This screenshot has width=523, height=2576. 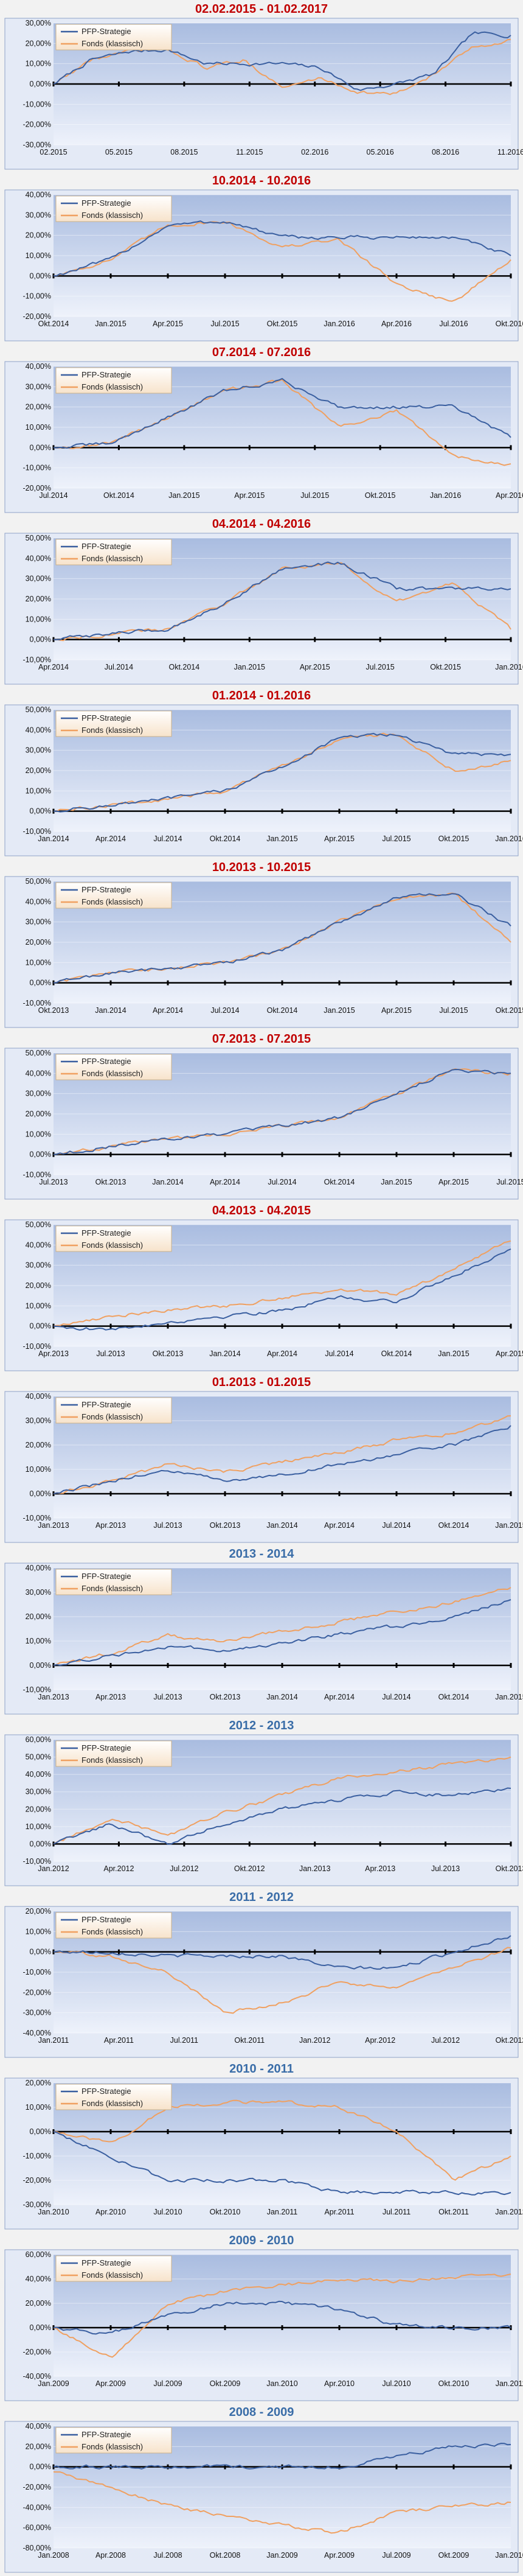 What do you see at coordinates (339, 2383) in the screenshot?
I see `x-tick-label: Apr.2010` at bounding box center [339, 2383].